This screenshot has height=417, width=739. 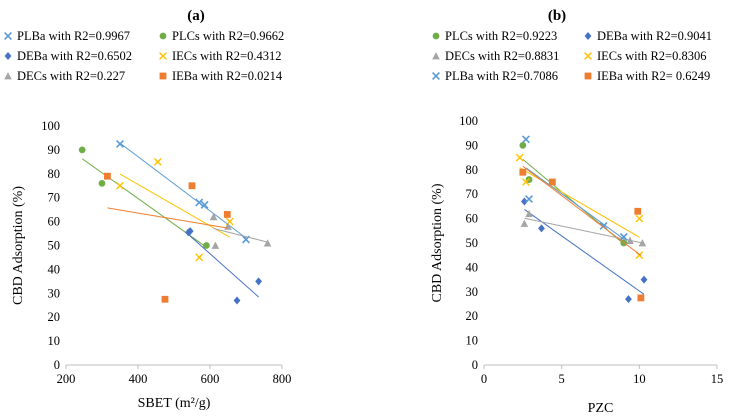 What do you see at coordinates (54, 246) in the screenshot?
I see `y-tick-label: 50` at bounding box center [54, 246].